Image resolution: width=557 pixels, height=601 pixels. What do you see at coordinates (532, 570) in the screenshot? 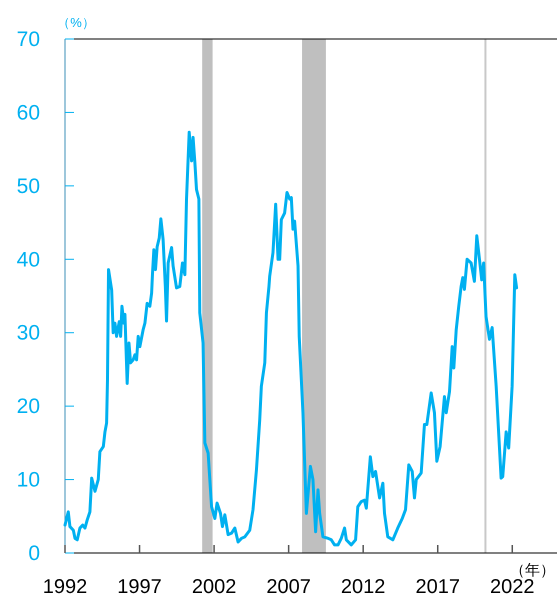
I see `x-axis-title: （年）` at bounding box center [532, 570].